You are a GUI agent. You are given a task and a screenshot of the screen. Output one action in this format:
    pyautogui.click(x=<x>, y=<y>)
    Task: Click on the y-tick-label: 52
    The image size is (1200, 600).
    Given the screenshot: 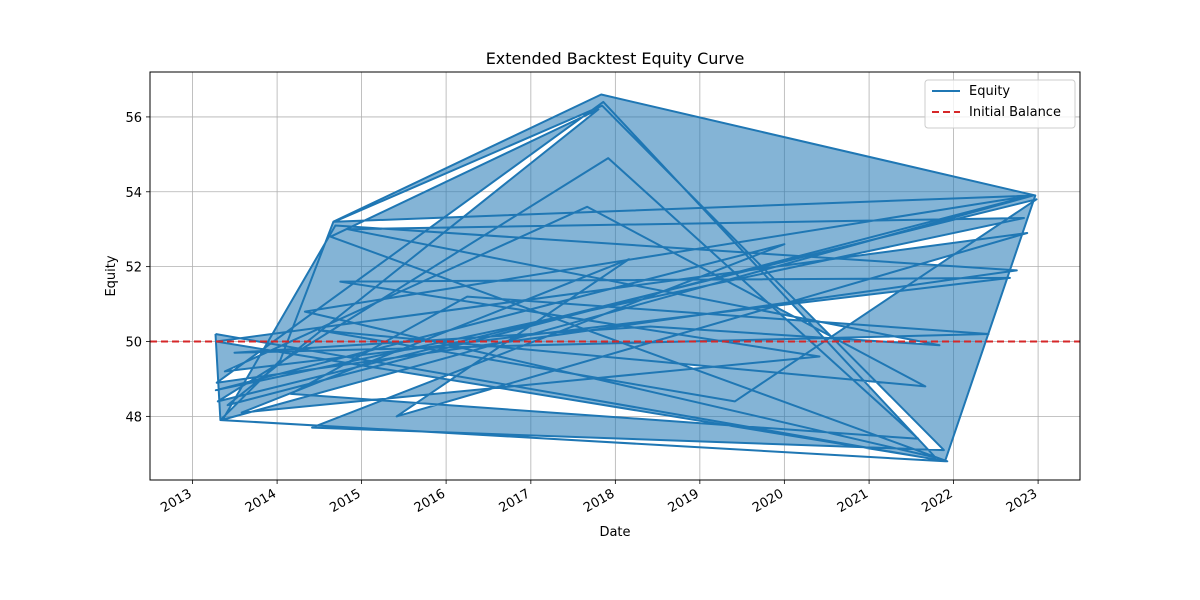 What is the action you would take?
    pyautogui.click(x=133, y=268)
    